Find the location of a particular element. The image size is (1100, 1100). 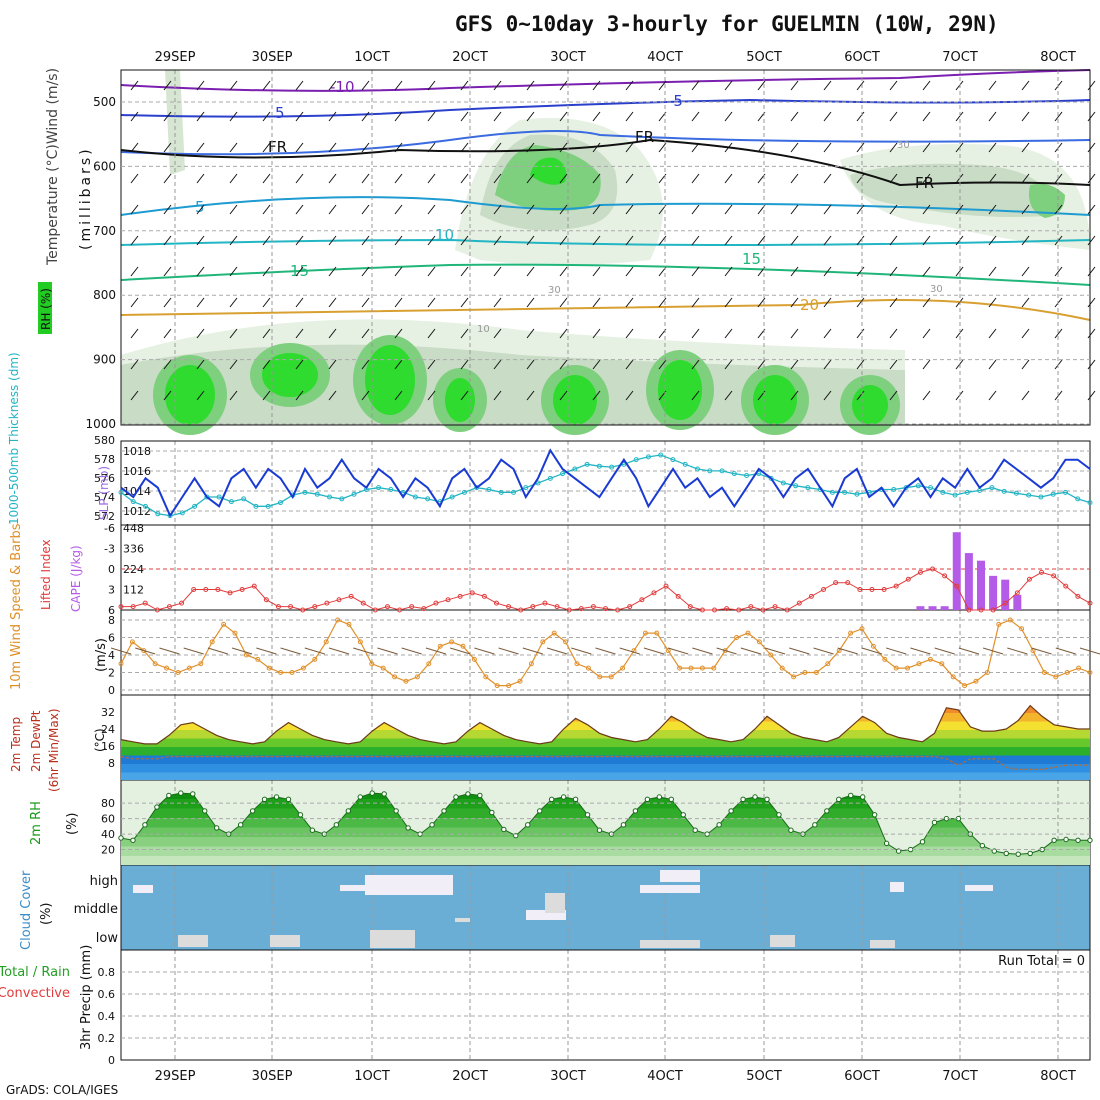

isotherm-label-4: FR is located at coordinates (924, 183).